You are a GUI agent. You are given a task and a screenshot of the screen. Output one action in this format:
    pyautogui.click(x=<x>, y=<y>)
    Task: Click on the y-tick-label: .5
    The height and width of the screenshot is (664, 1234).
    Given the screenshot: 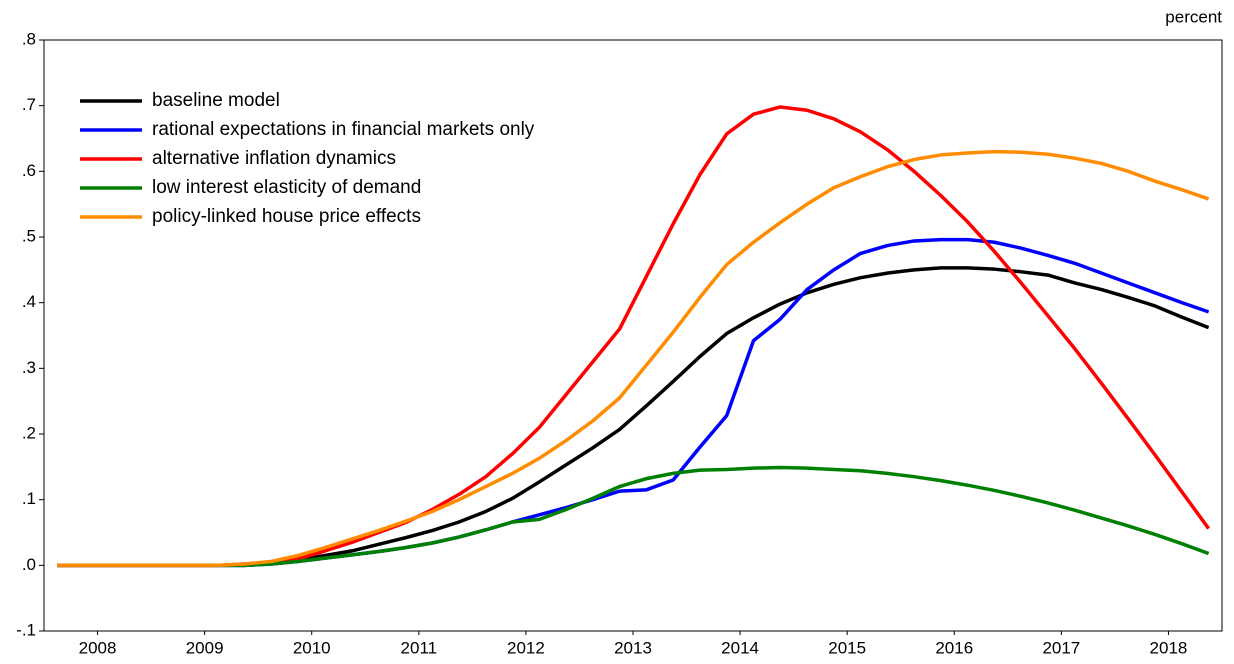 What is the action you would take?
    pyautogui.click(x=29, y=235)
    